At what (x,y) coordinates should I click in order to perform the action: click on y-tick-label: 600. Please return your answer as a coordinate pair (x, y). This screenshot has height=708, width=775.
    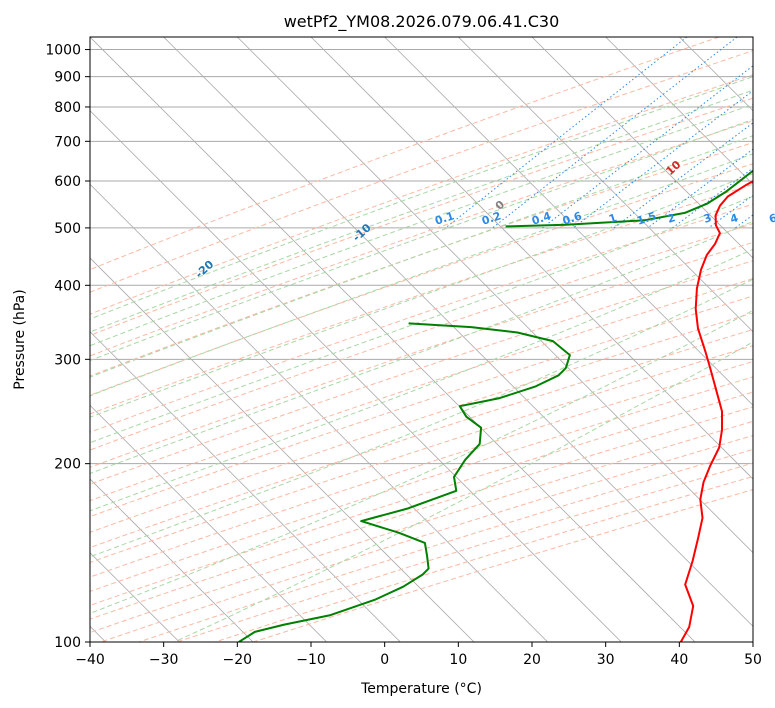
    Looking at the image, I should click on (67, 182).